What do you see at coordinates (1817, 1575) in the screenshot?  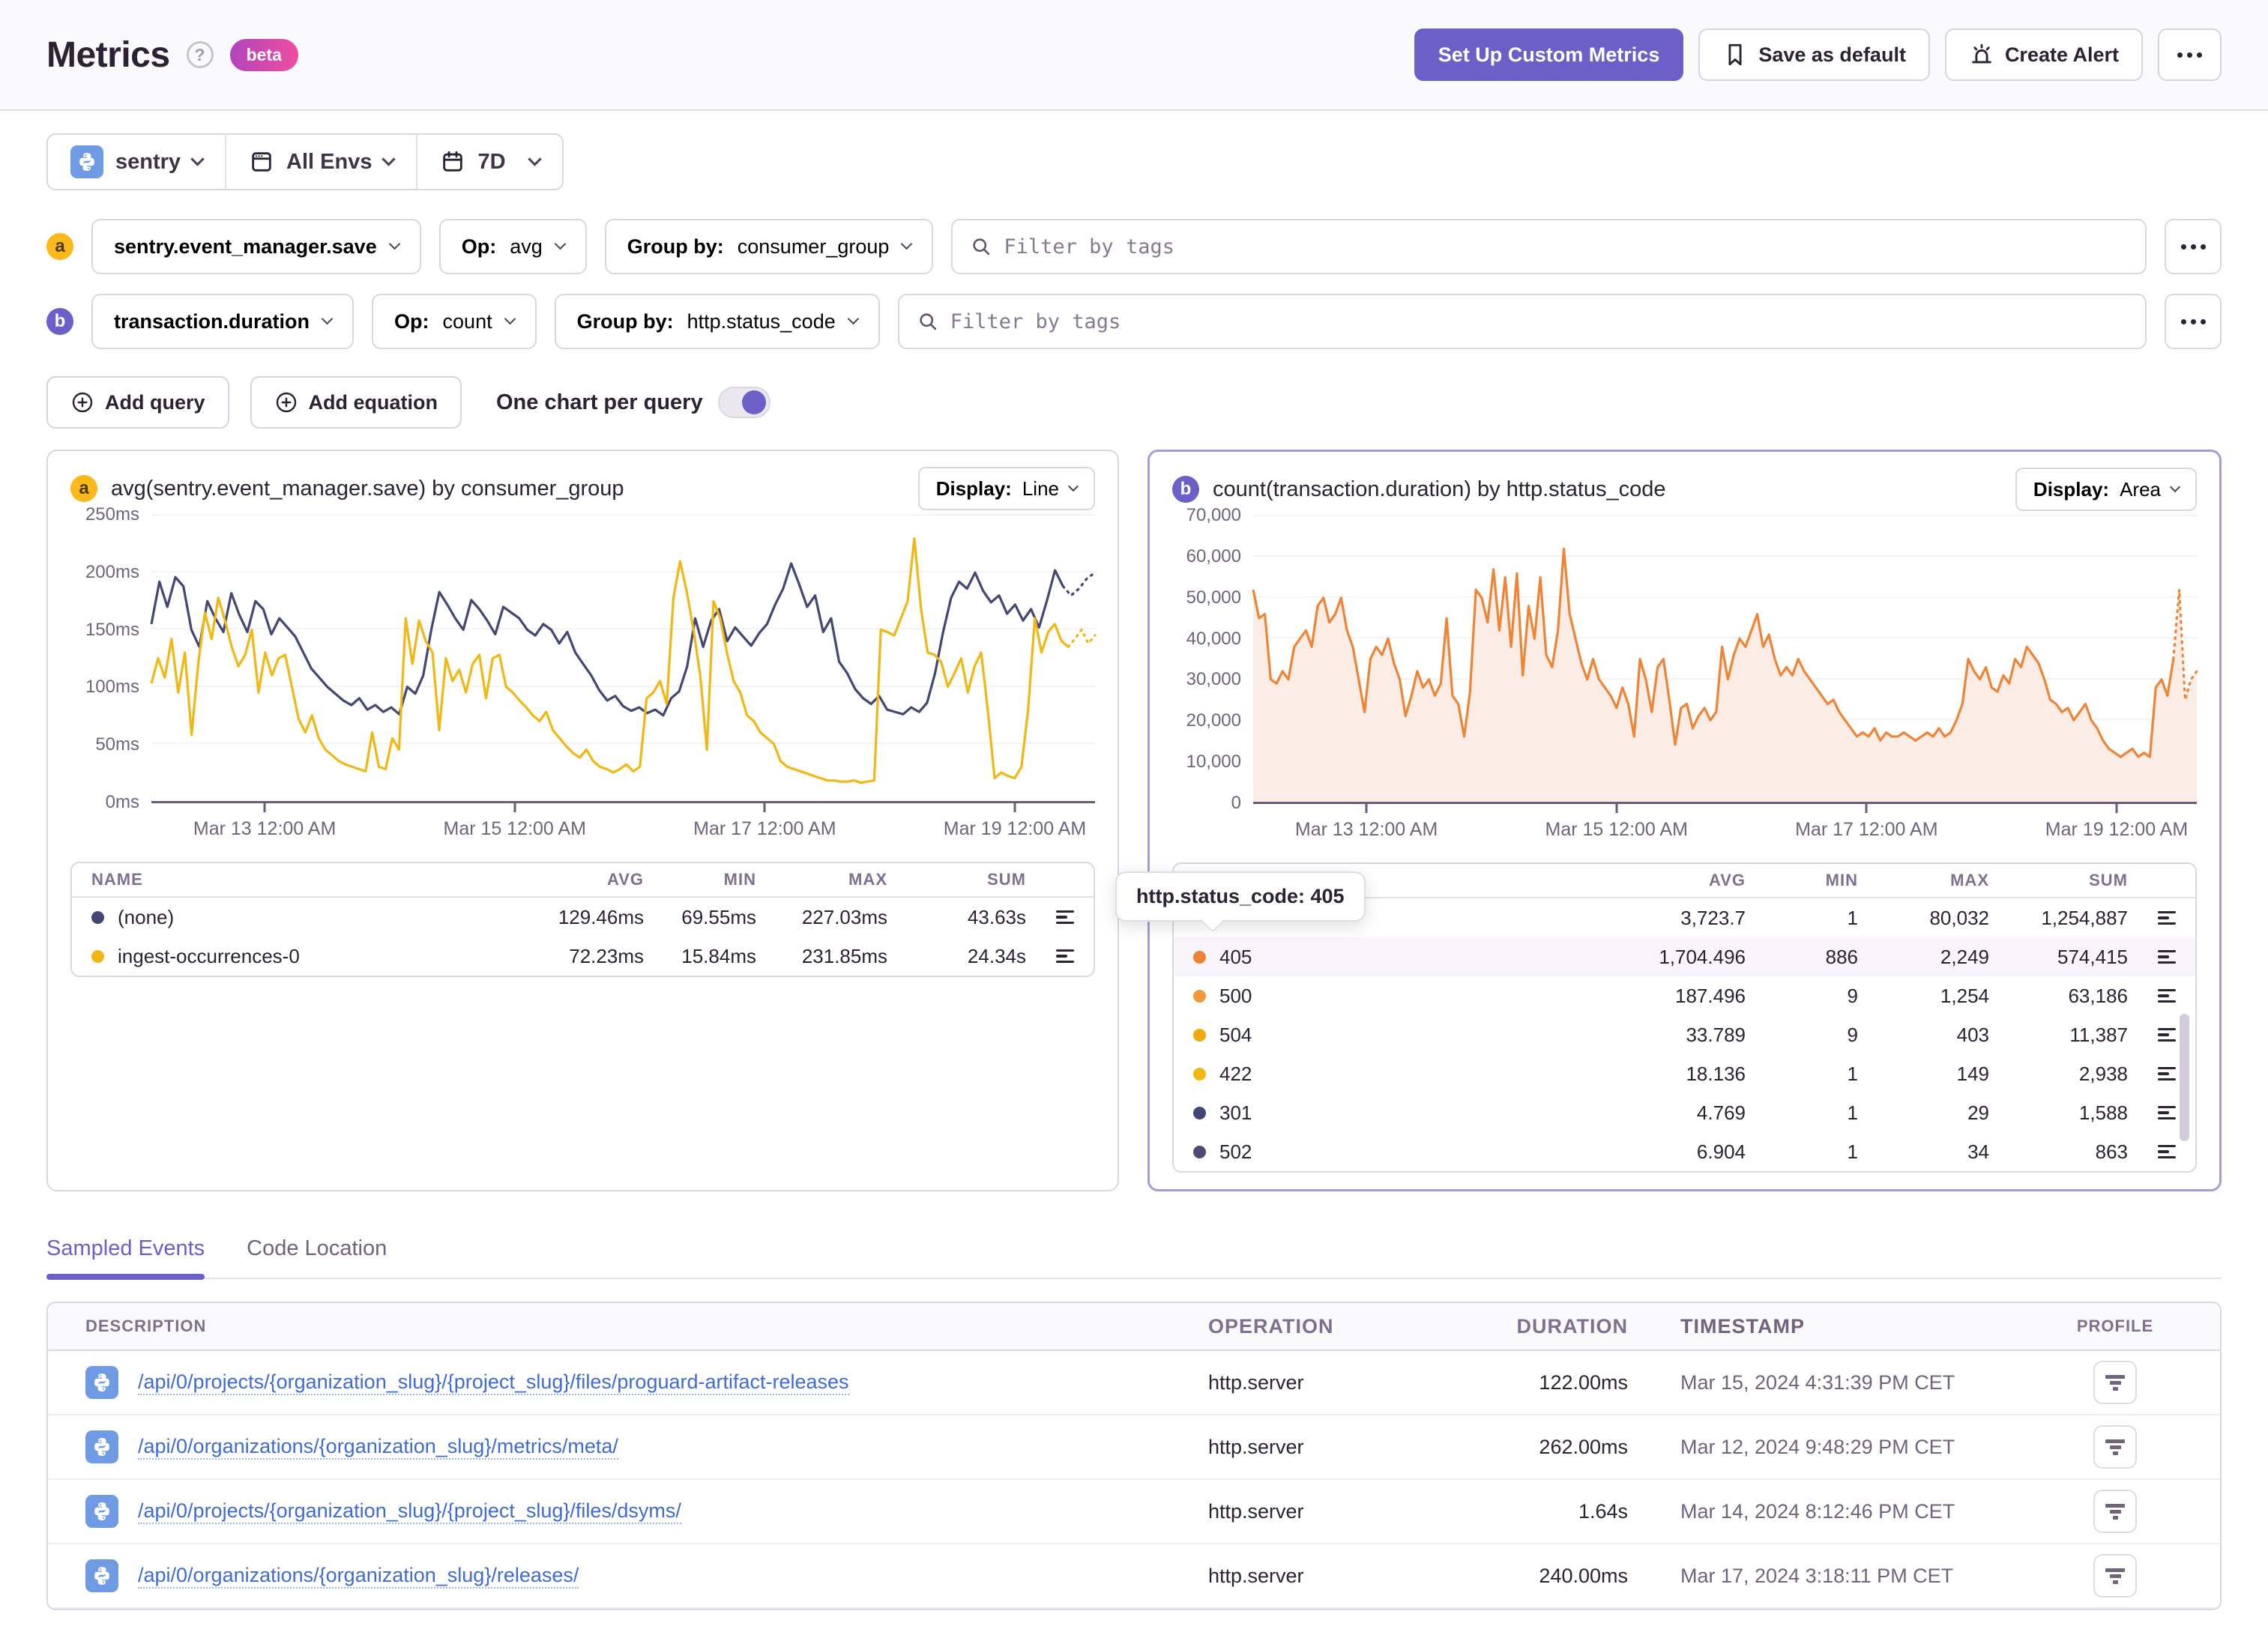 I see `event-timestamp: Mar 17, 2024 3:18:11 PM CET` at bounding box center [1817, 1575].